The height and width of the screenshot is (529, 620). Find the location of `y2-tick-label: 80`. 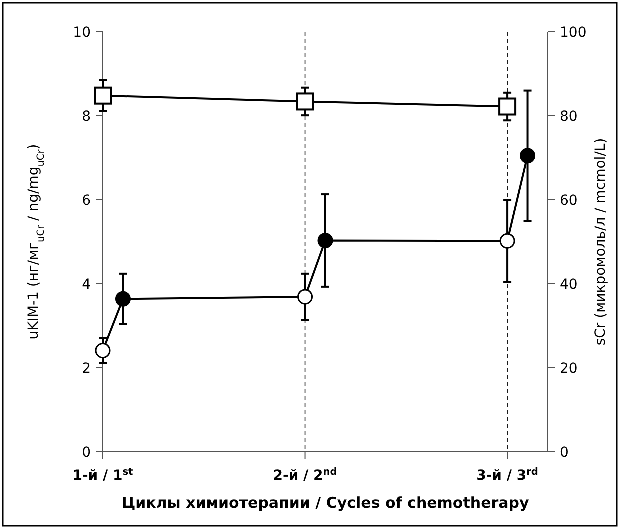

y2-tick-label: 80 is located at coordinates (569, 116).